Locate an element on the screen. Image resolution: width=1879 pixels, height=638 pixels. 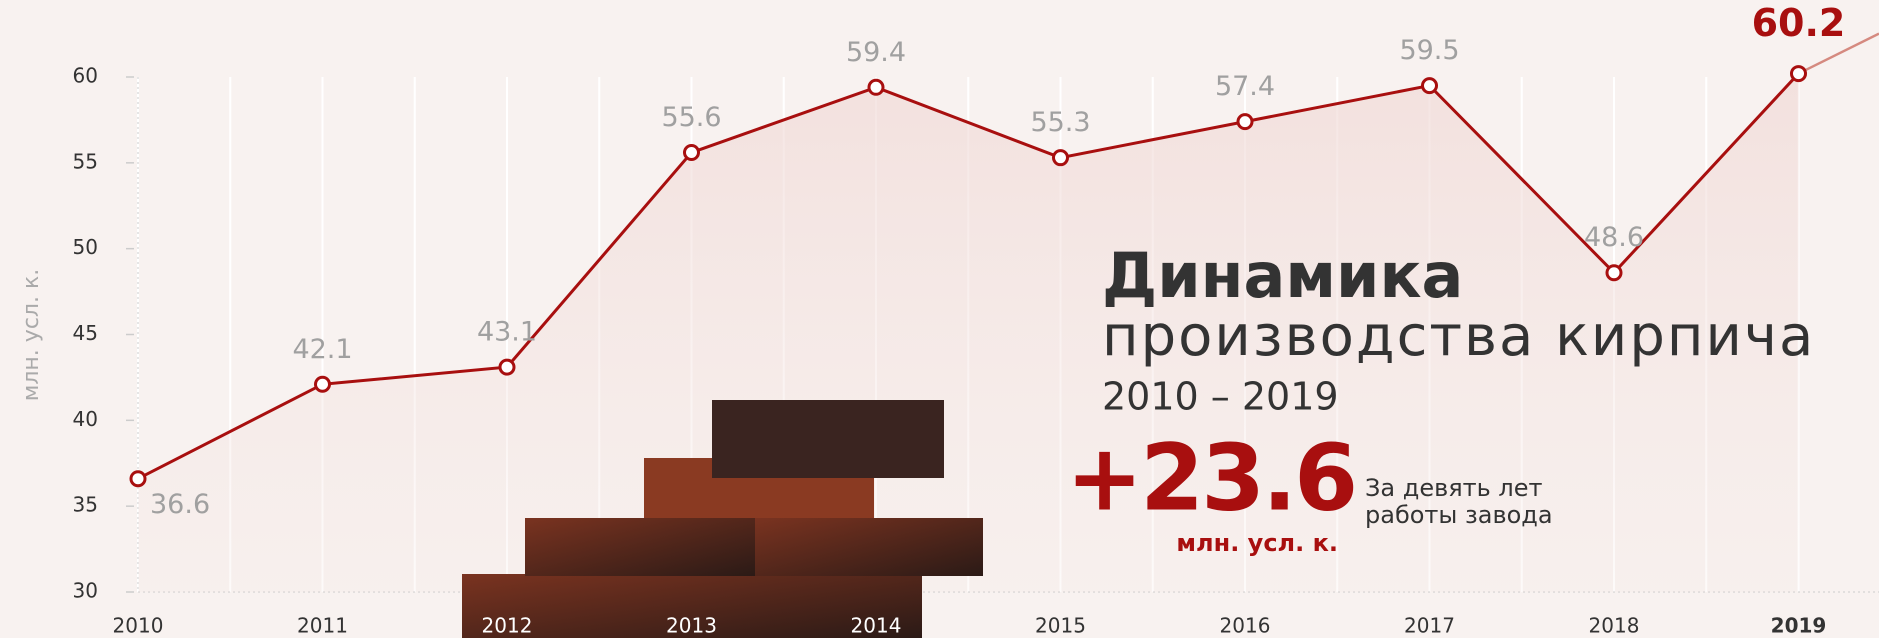
x-tick-label: 2010 is located at coordinates (138, 626).